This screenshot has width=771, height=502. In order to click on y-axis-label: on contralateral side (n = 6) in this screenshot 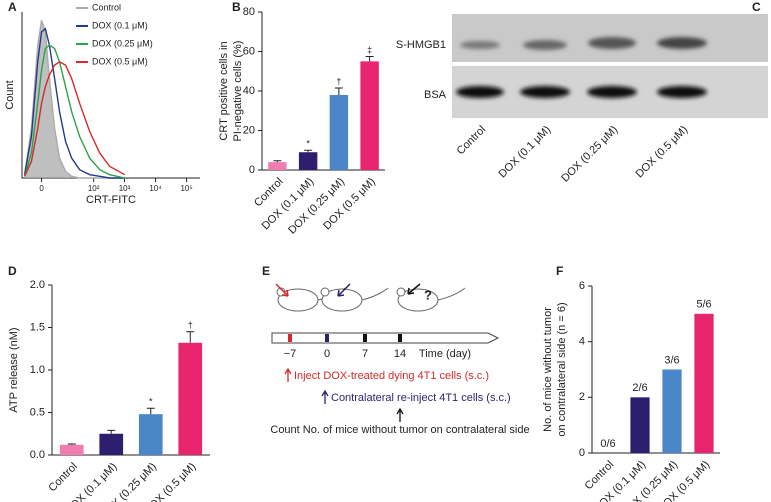, I will do `click(562, 369)`.